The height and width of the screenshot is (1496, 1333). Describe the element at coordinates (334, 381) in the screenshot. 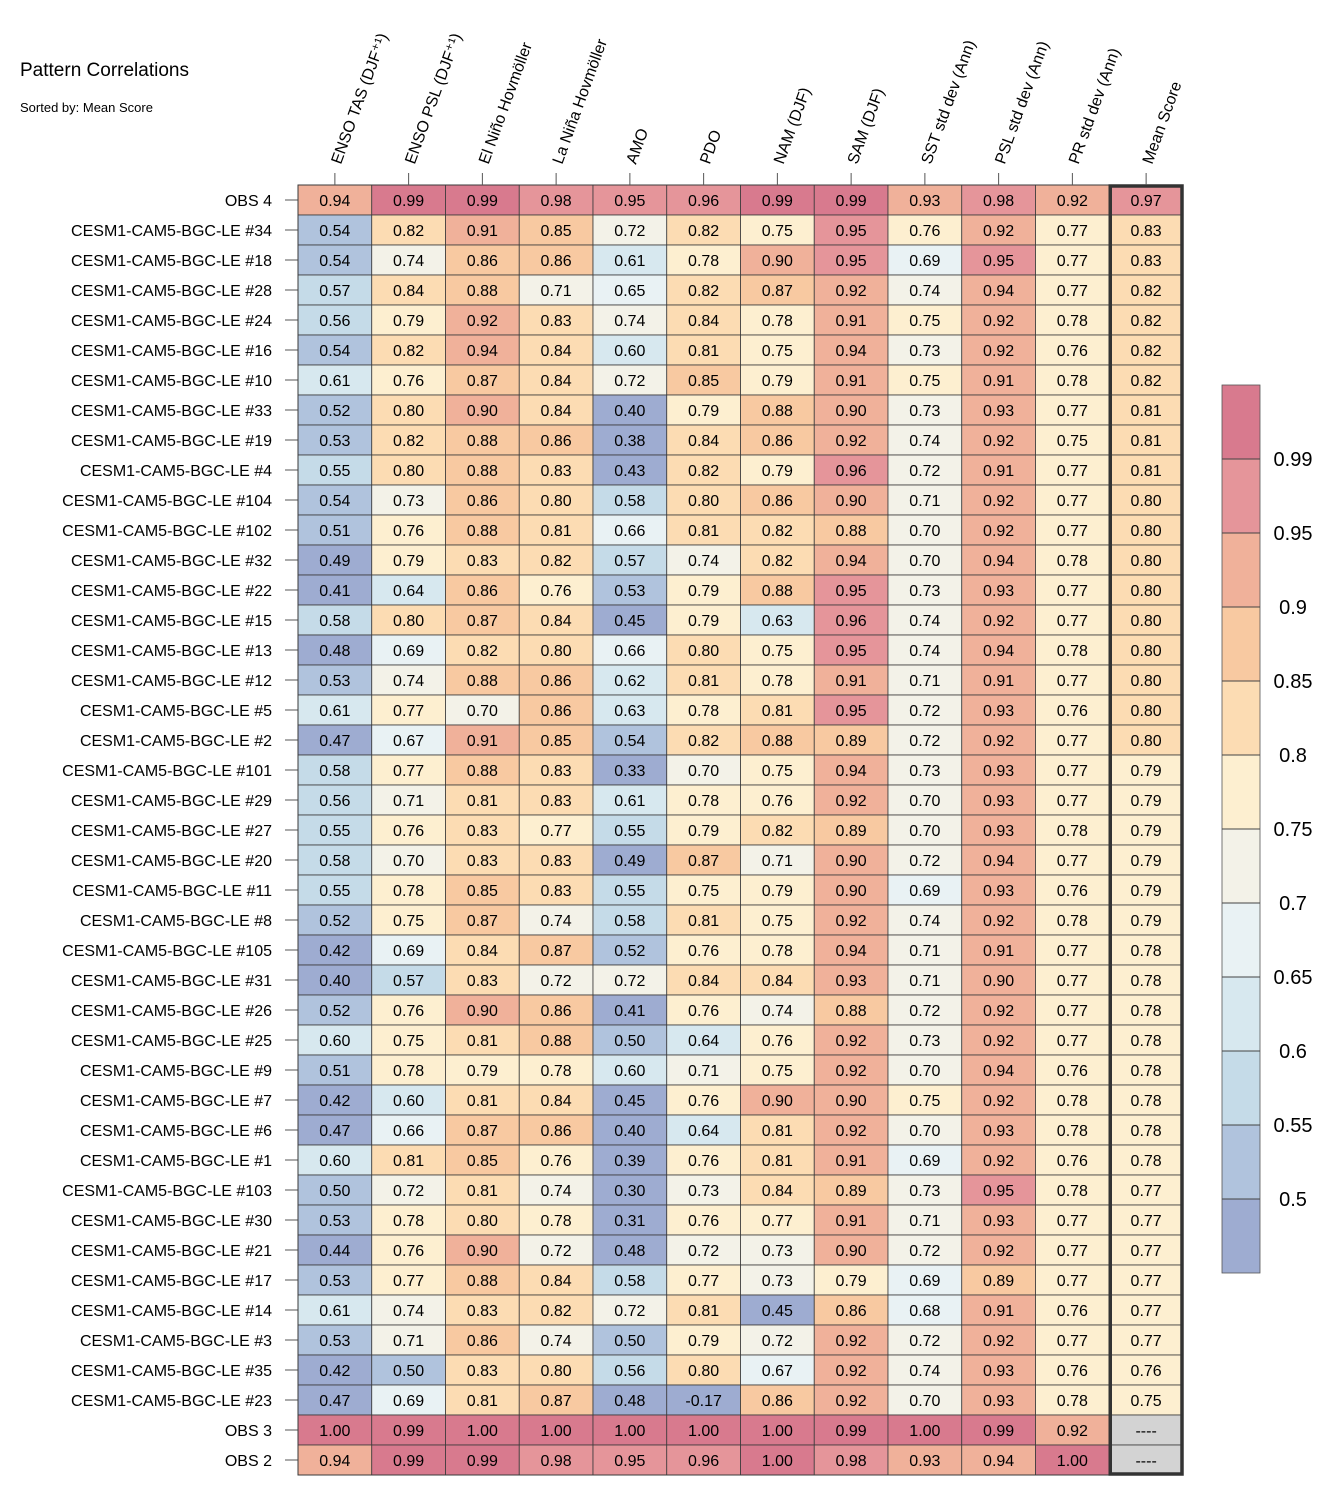

I see `cell-value: 0.61` at that location.